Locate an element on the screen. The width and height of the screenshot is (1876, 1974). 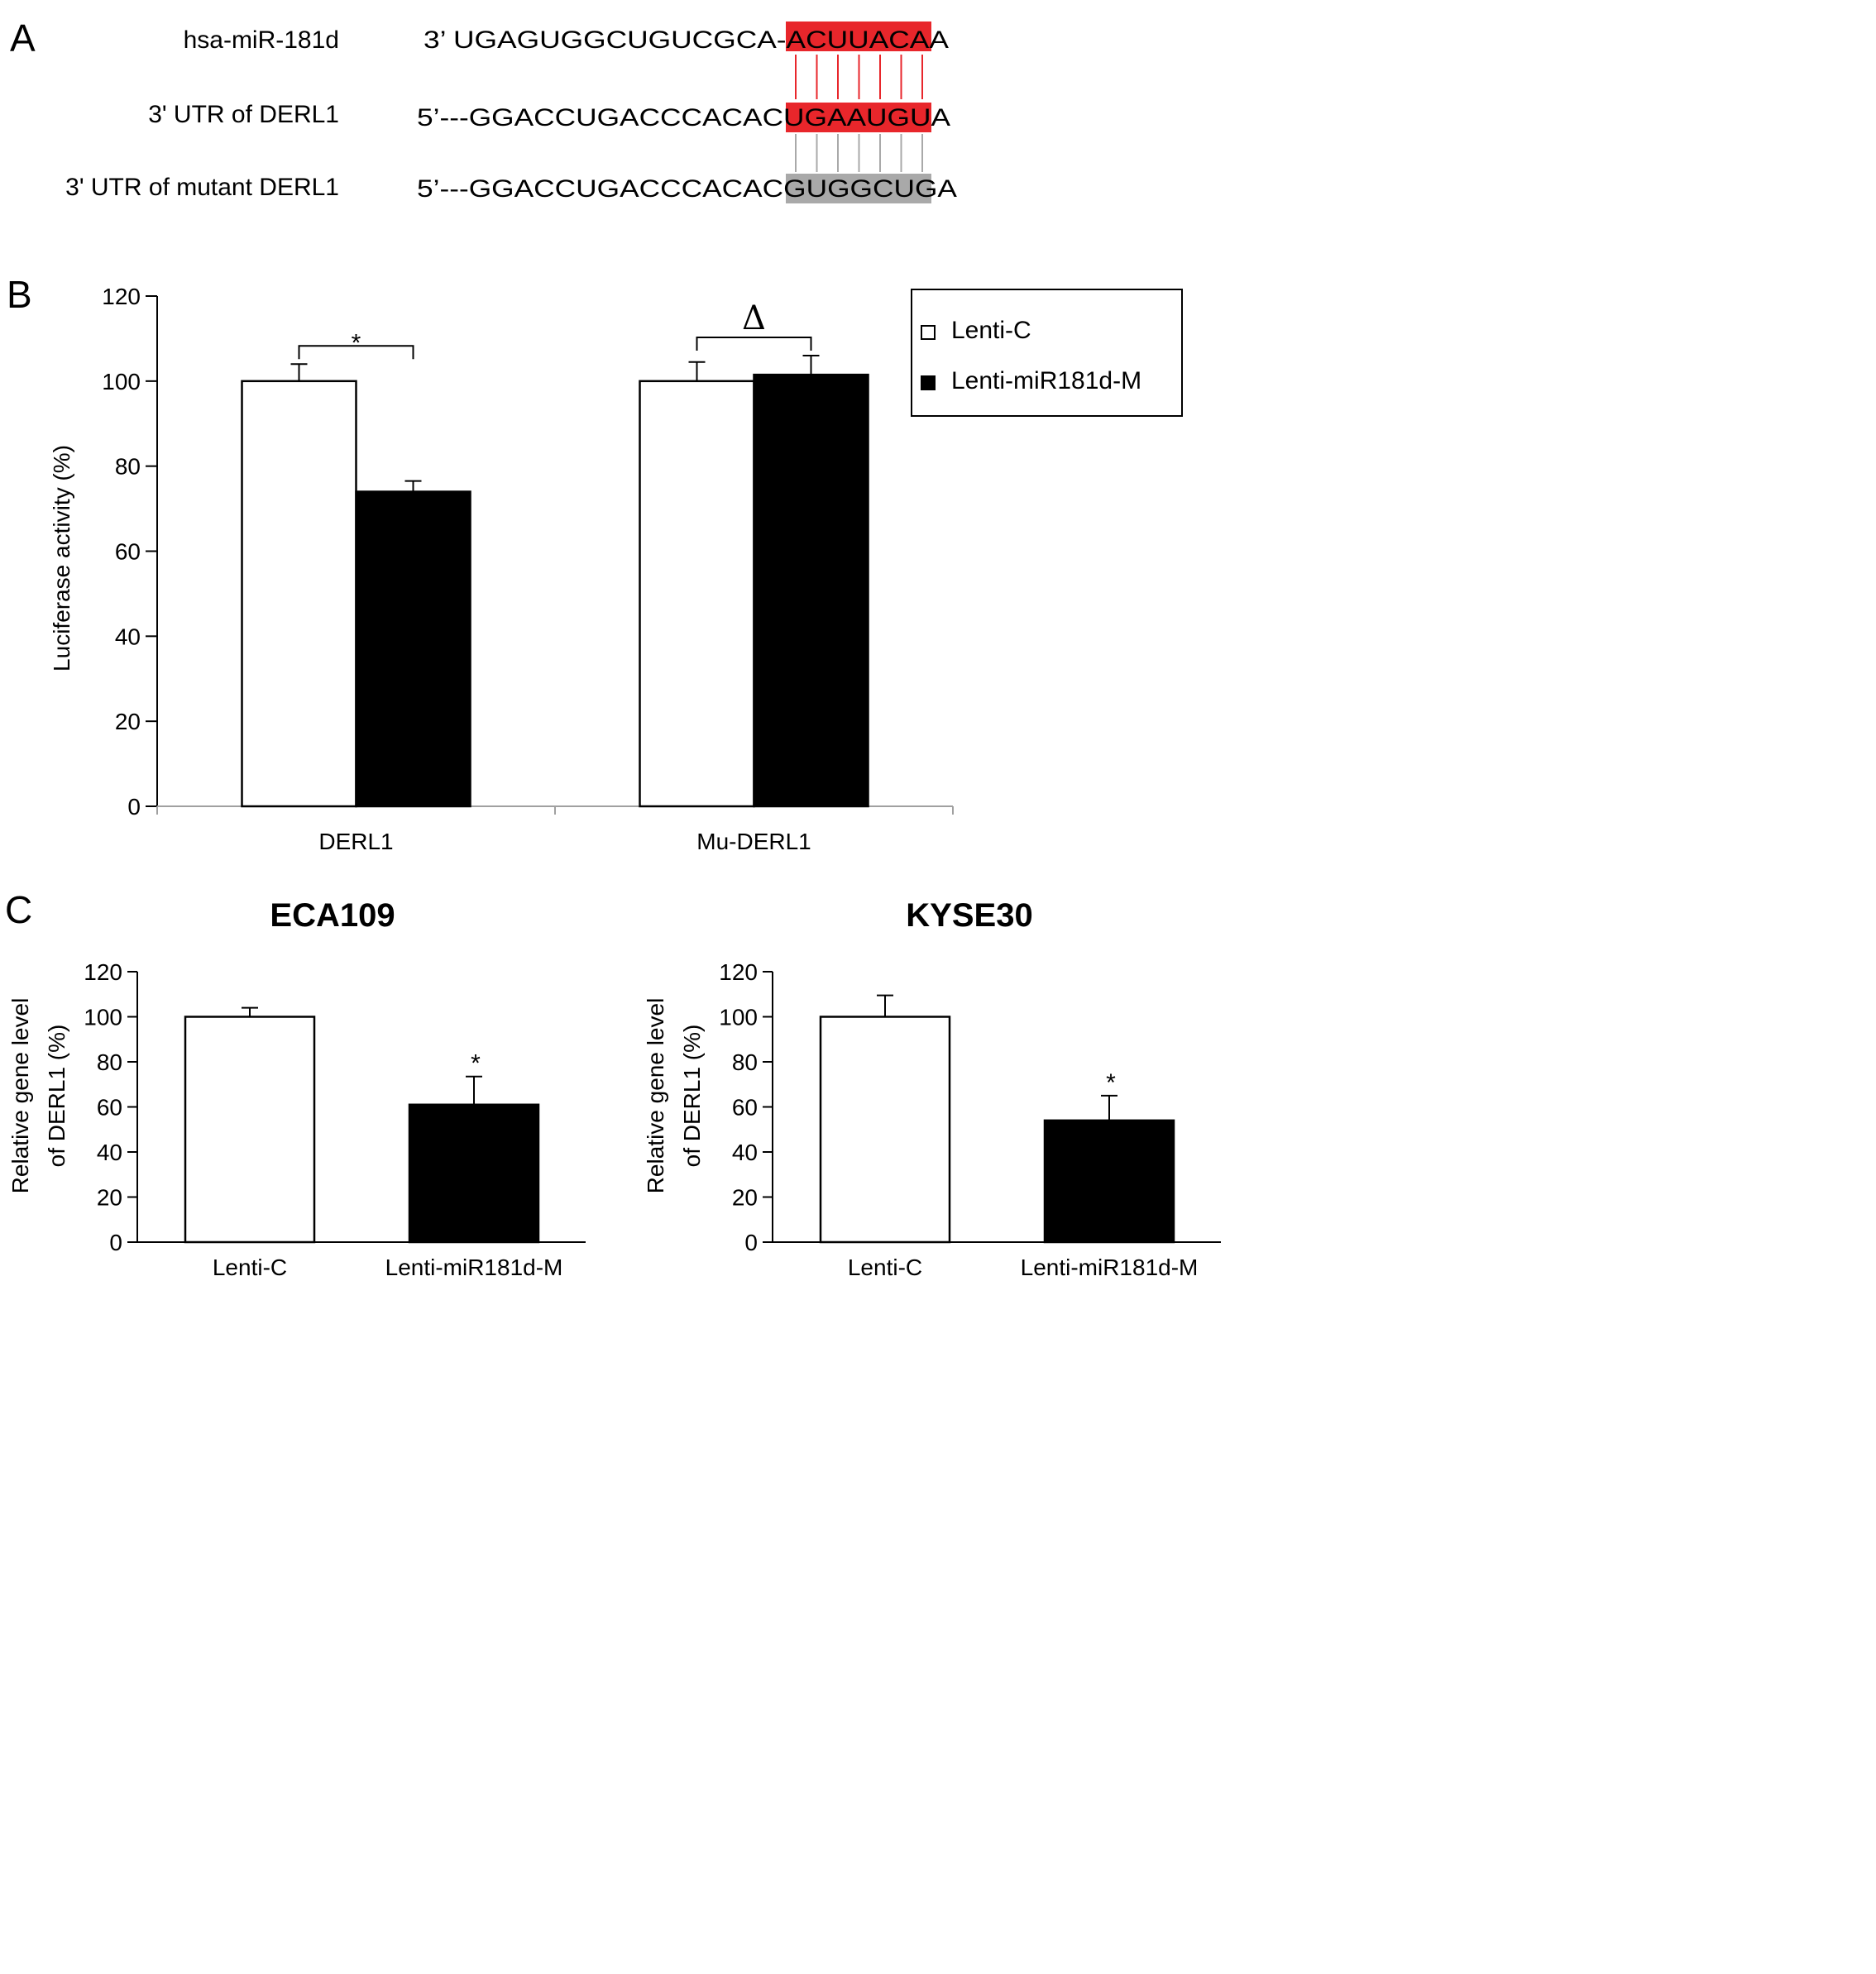
y-tick-label-c1-100: 100 is located at coordinates (103, 1017).